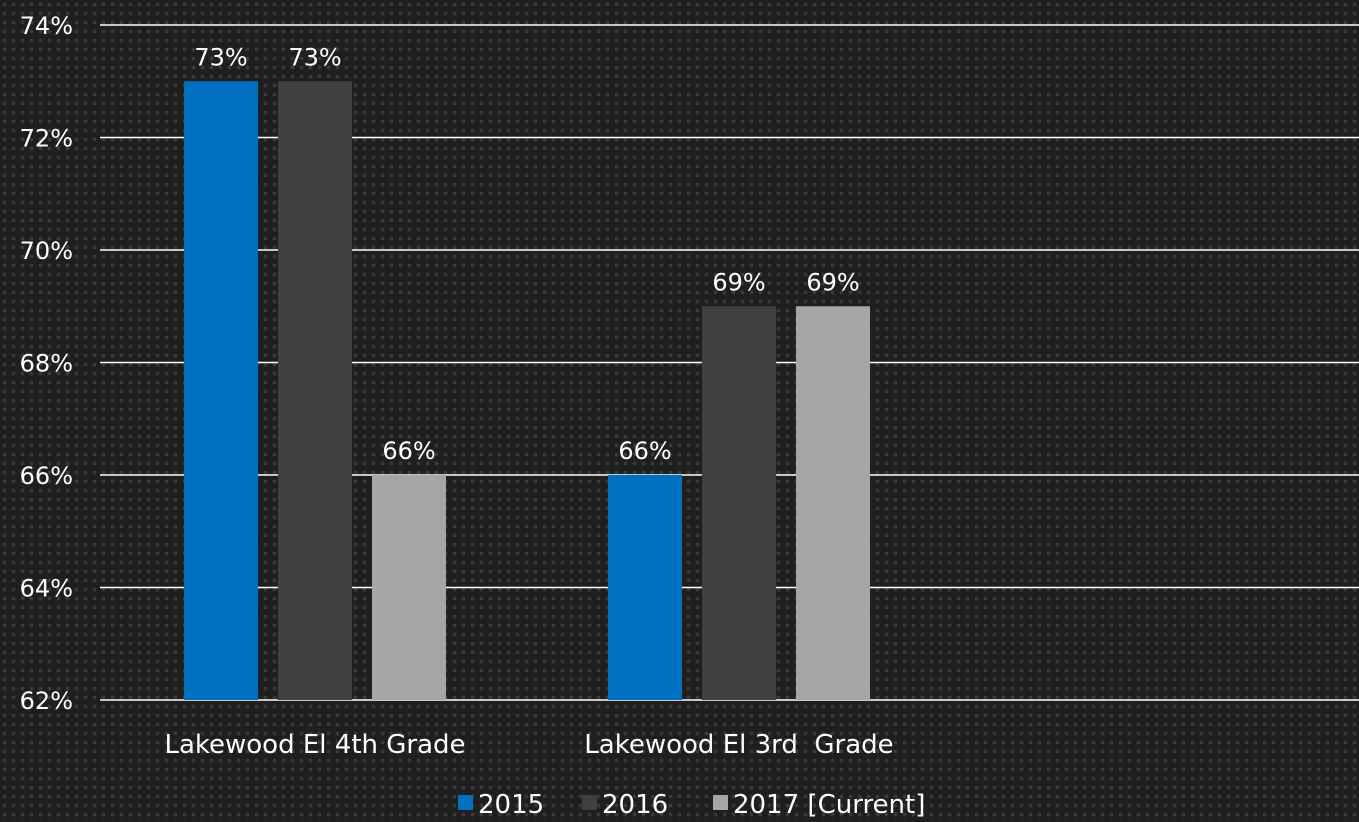  I want to click on legend-label: 2015, so click(511, 805).